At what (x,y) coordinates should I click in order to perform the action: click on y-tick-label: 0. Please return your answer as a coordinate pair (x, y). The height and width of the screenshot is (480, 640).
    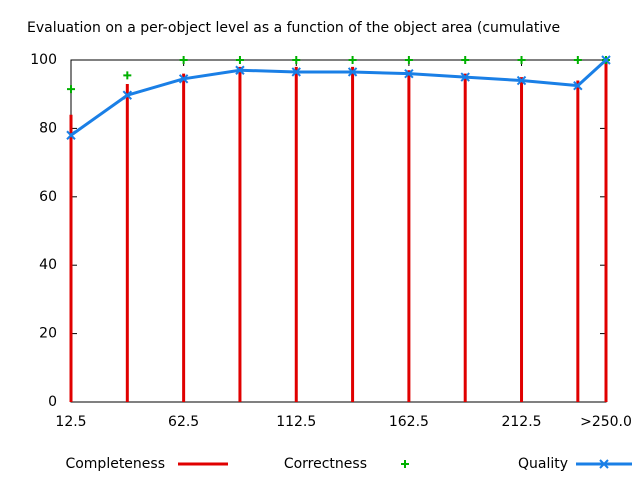
    Looking at the image, I should click on (52, 402).